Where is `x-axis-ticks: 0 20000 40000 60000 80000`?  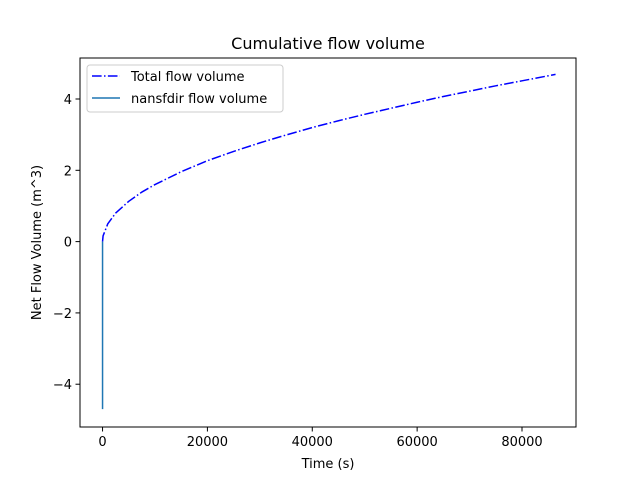
x-axis-ticks: 0 20000 40000 60000 80000 is located at coordinates (320, 438).